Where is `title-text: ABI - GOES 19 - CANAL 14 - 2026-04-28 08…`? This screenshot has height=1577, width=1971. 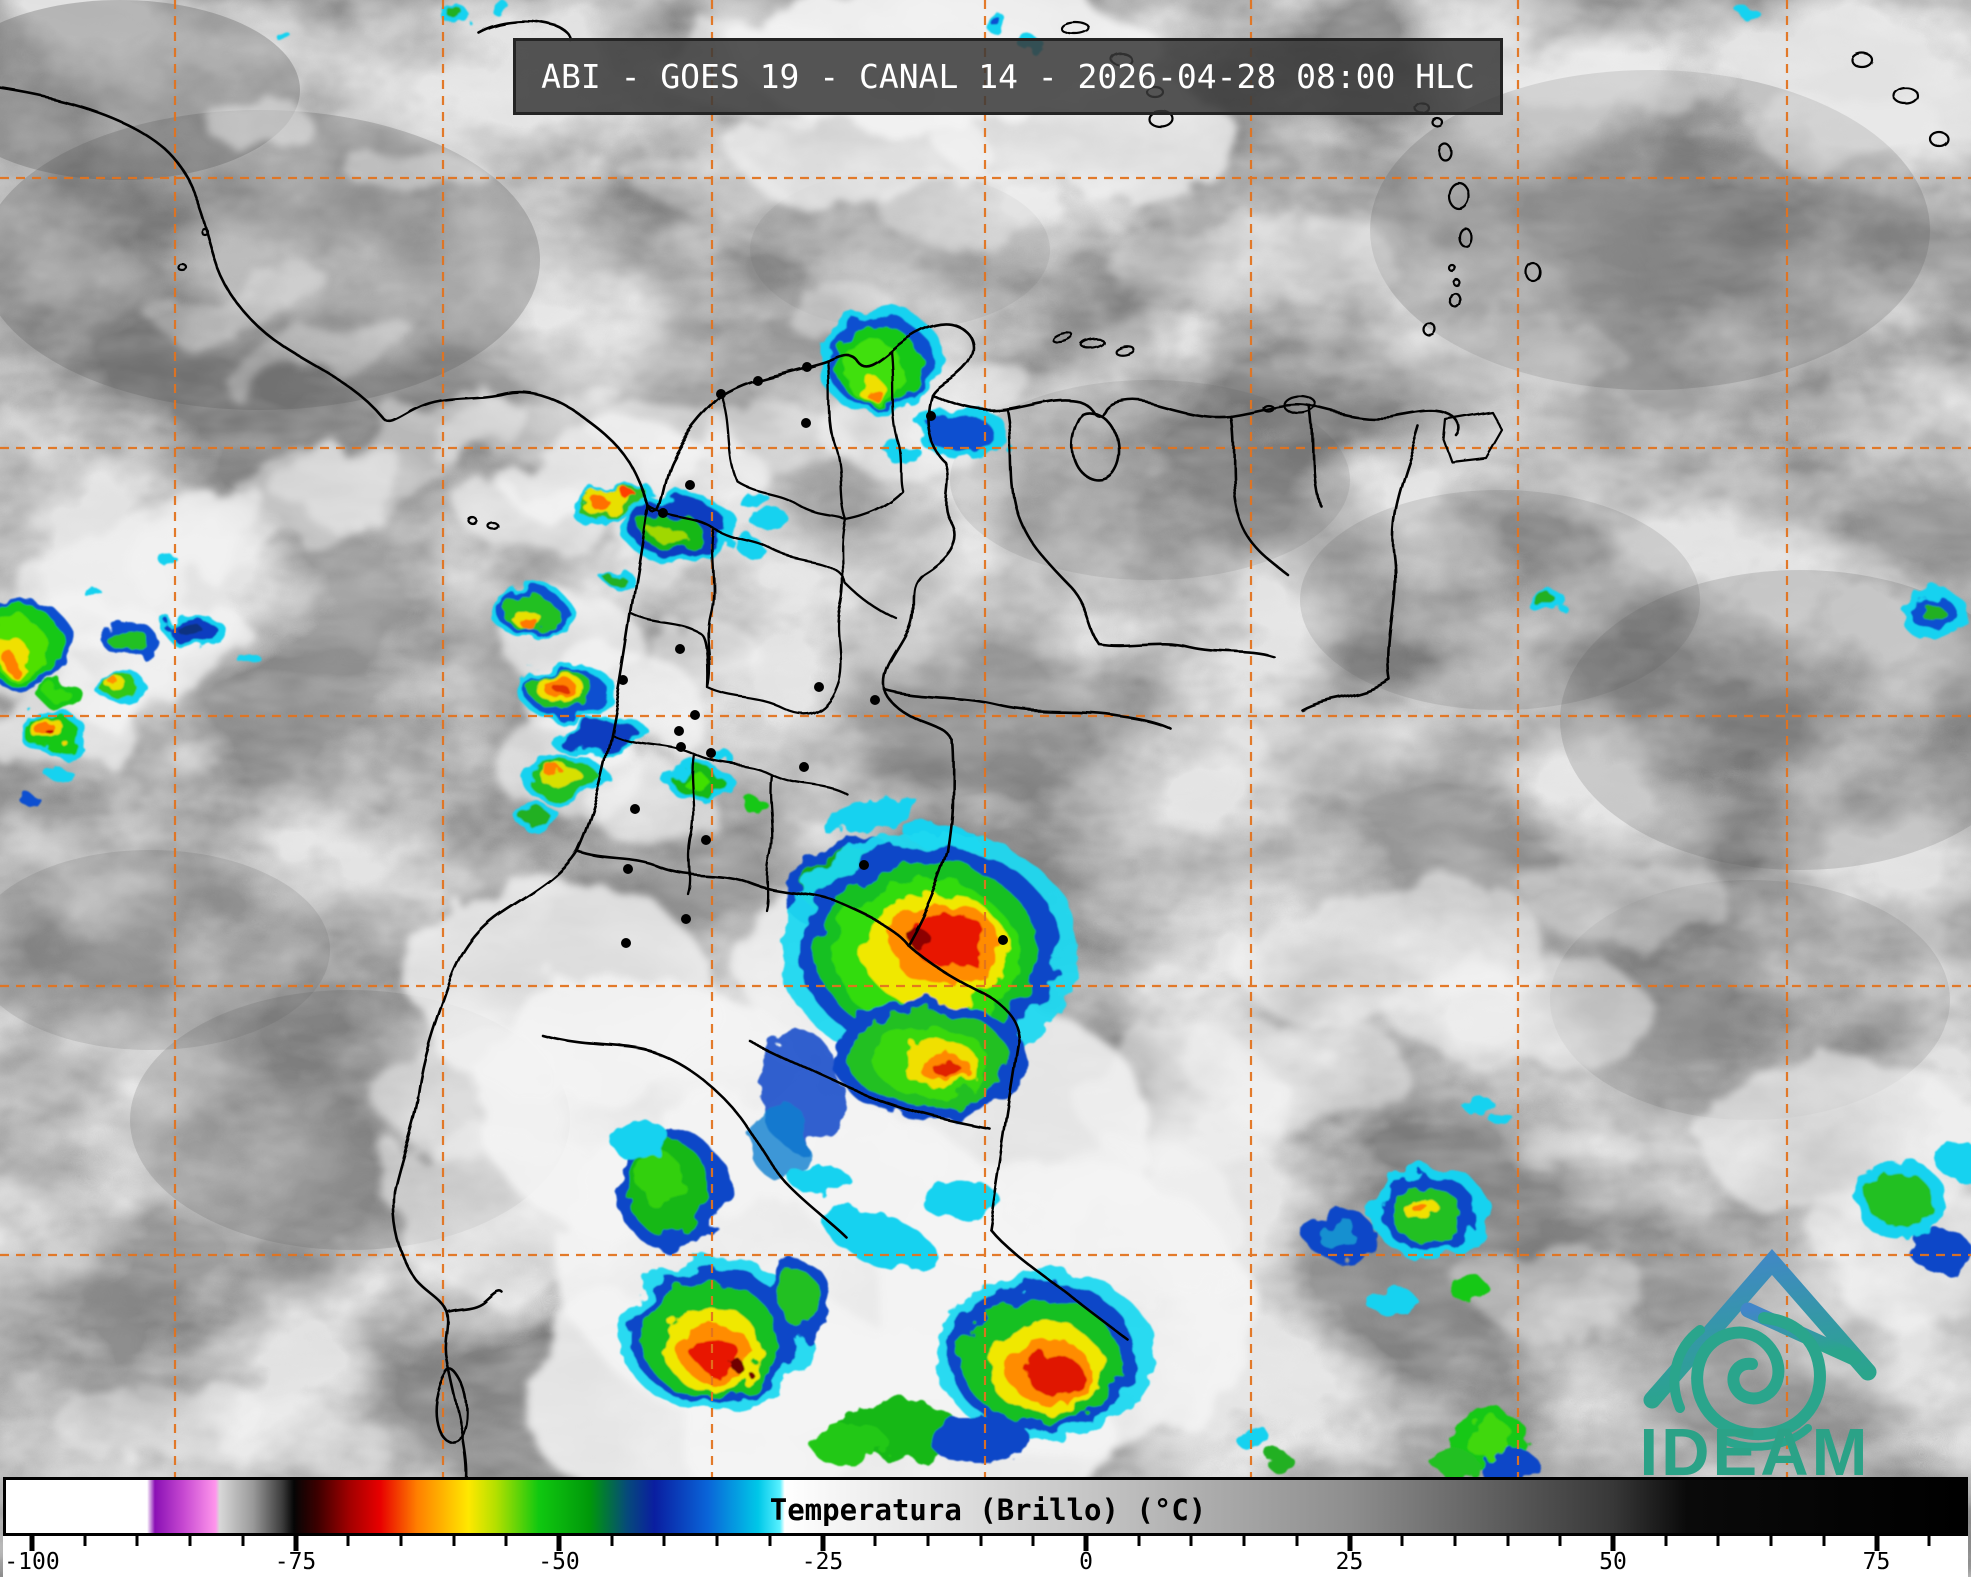
title-text: ABI - GOES 19 - CANAL 14 - 2026-04-28 08… is located at coordinates (1008, 76).